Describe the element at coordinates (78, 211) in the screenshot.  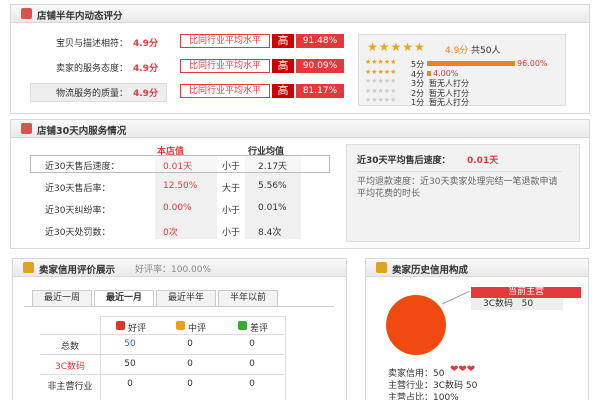
I see `service-label: 近30天纠纷率：` at that location.